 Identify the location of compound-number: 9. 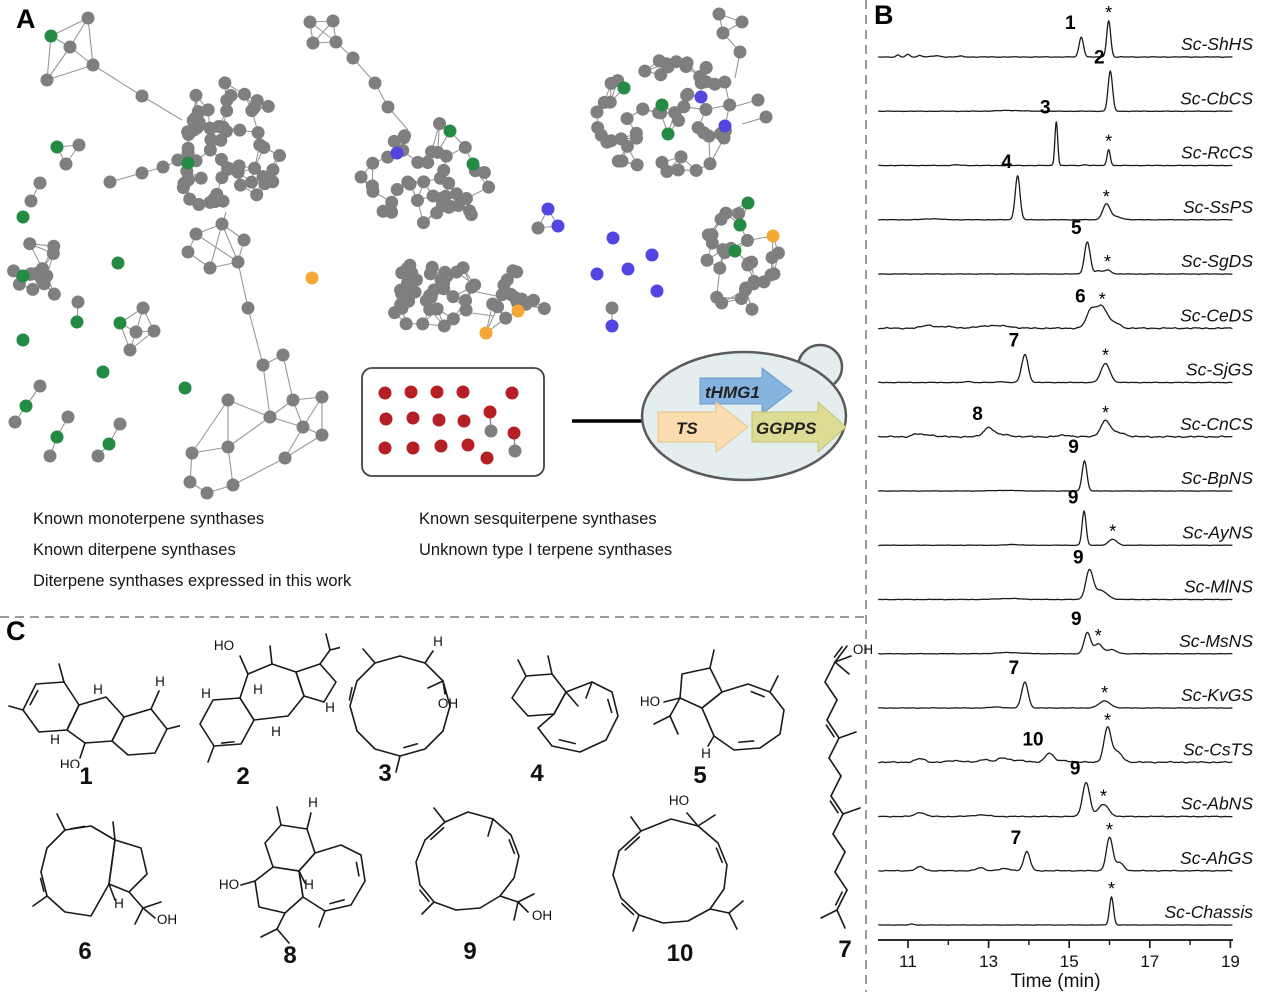
(470, 951).